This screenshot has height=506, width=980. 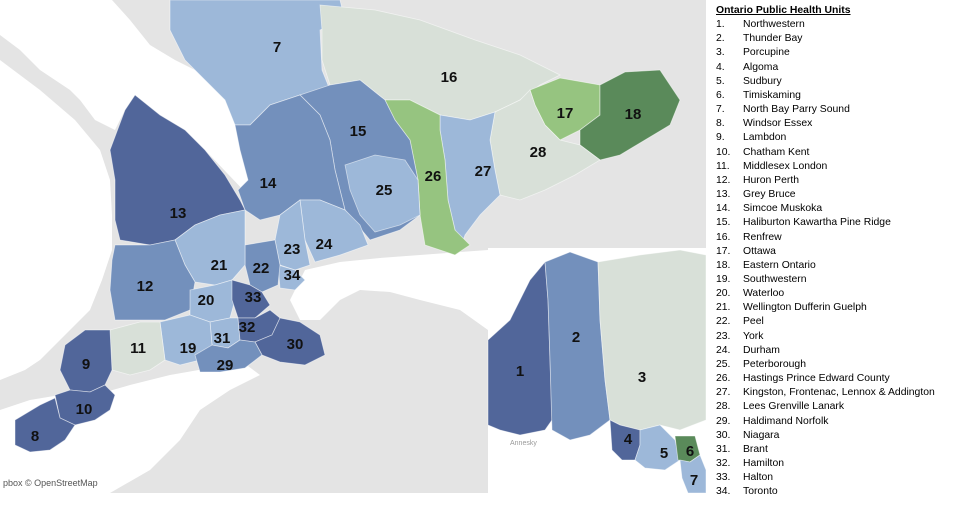 What do you see at coordinates (295, 344) in the screenshot?
I see `unit-label-30: 30` at bounding box center [295, 344].